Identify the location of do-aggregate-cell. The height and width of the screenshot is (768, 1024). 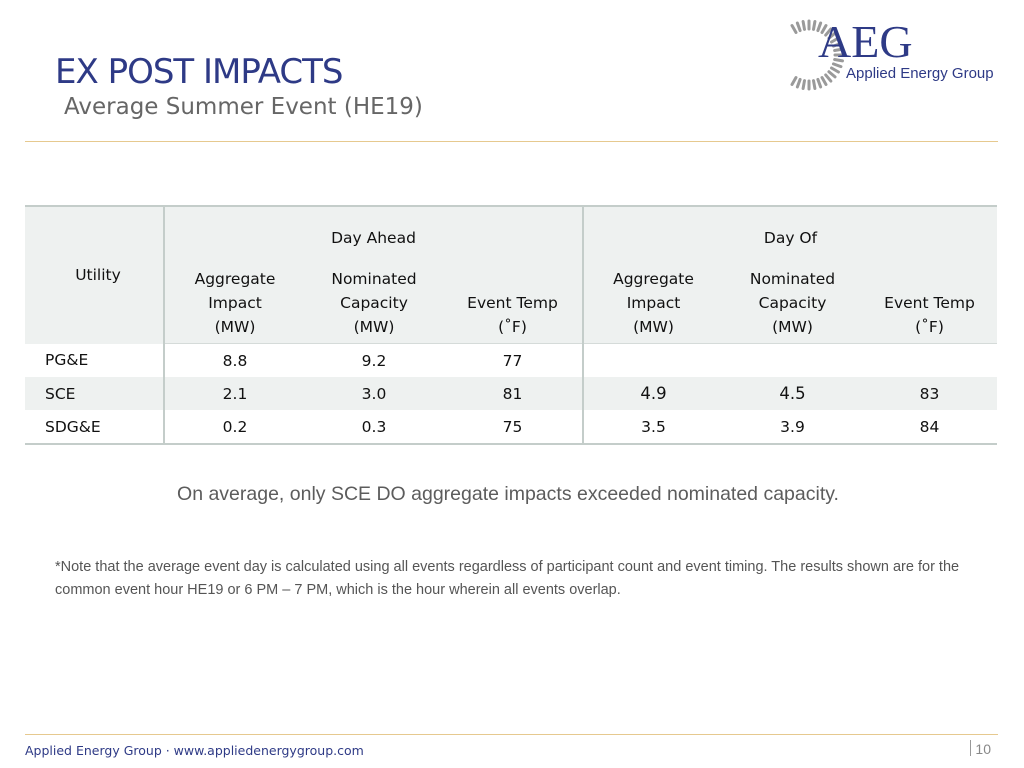
(653, 361).